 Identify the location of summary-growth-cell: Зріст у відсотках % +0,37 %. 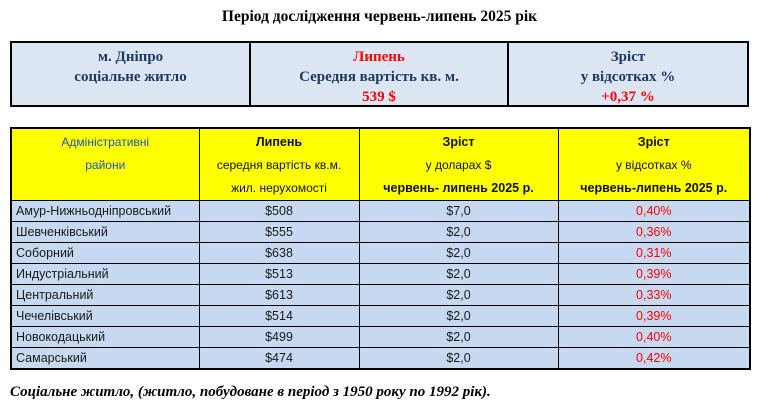
(627, 74).